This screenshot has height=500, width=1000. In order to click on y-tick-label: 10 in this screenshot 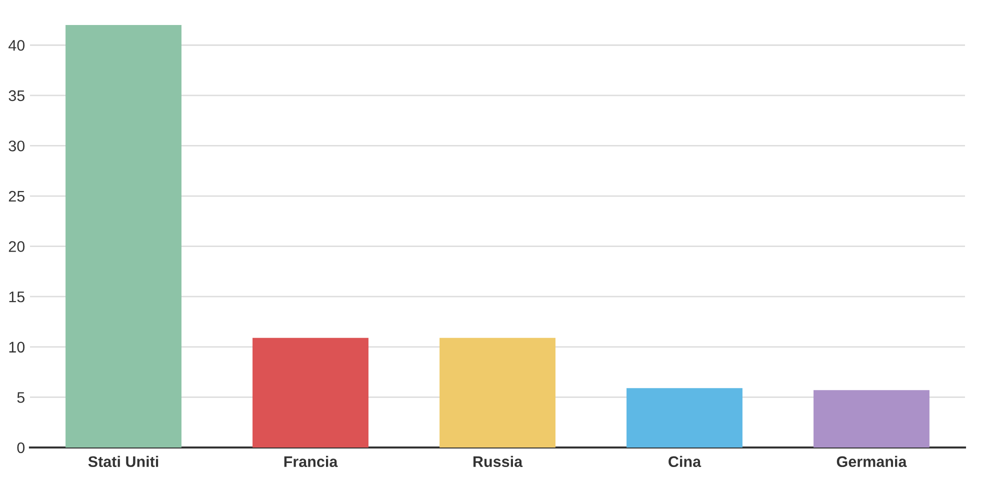, I will do `click(17, 347)`.